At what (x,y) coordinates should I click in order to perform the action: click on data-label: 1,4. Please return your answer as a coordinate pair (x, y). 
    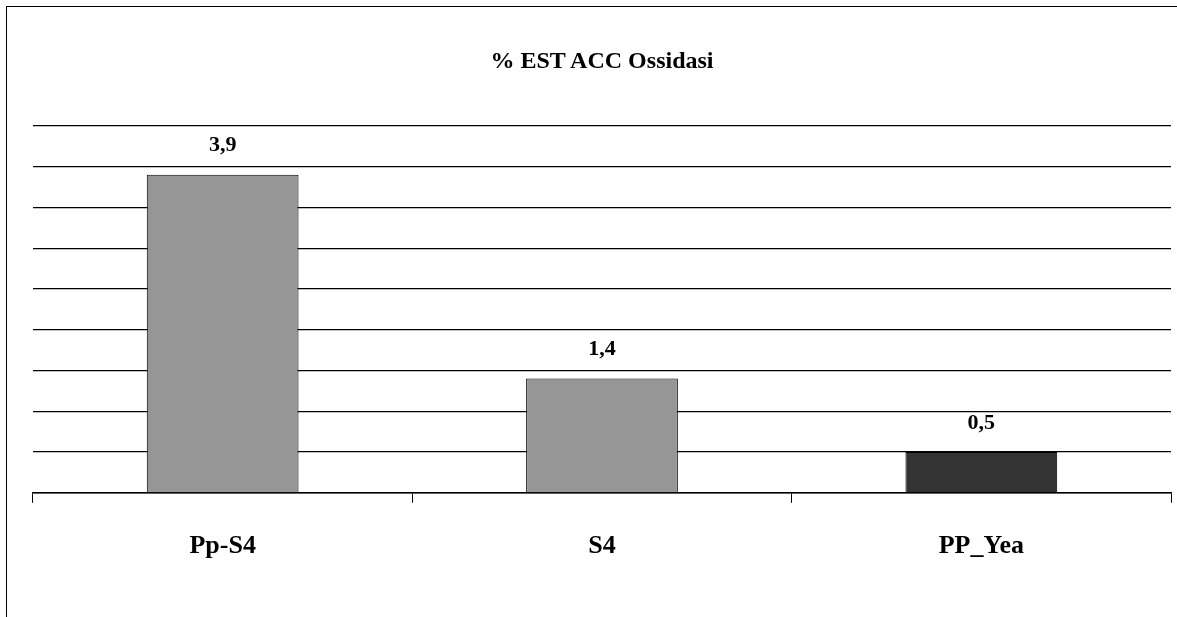
    Looking at the image, I should click on (602, 348).